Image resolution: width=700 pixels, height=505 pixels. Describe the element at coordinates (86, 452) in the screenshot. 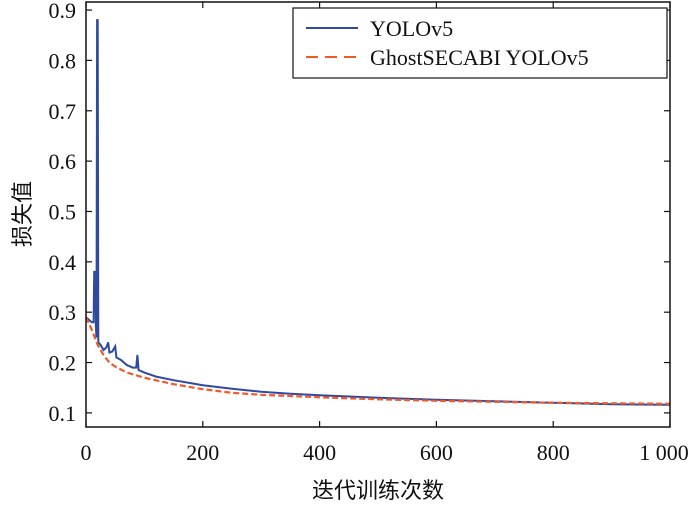

I see `x-tick-label: 0` at that location.